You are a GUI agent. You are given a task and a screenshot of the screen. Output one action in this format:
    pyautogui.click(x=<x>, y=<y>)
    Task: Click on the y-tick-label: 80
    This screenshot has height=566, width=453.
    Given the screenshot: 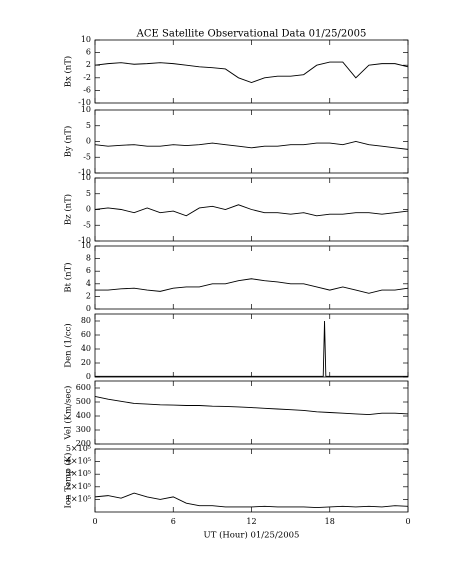 What is the action you would take?
    pyautogui.click(x=86, y=320)
    